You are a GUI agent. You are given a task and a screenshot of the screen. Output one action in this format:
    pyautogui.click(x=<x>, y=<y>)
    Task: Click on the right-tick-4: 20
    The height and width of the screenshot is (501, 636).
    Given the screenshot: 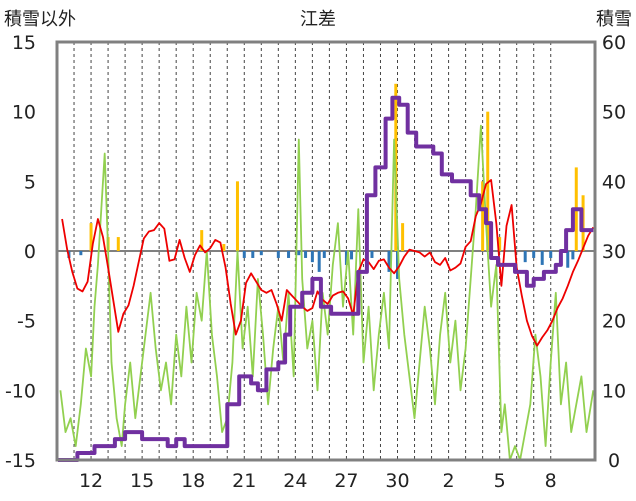 What is the action you would take?
    pyautogui.click(x=614, y=322)
    